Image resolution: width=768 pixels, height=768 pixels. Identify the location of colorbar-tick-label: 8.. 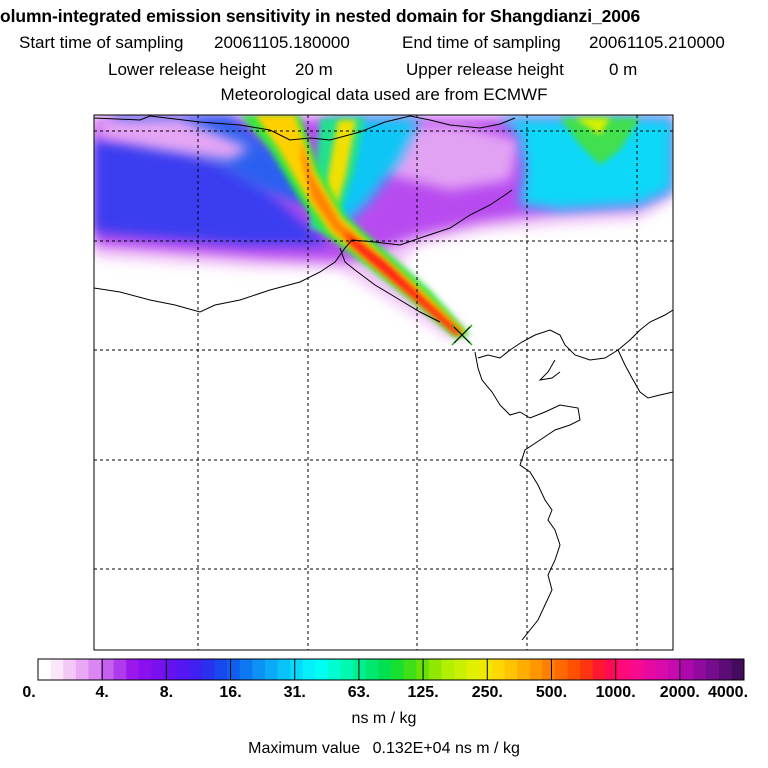
(166, 692).